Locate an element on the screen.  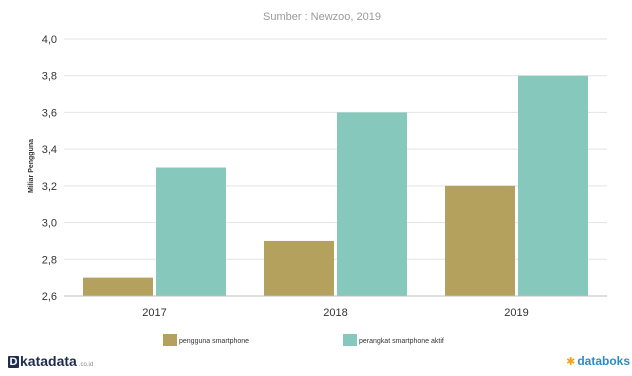
x-tick-label: 2018 is located at coordinates (335, 313).